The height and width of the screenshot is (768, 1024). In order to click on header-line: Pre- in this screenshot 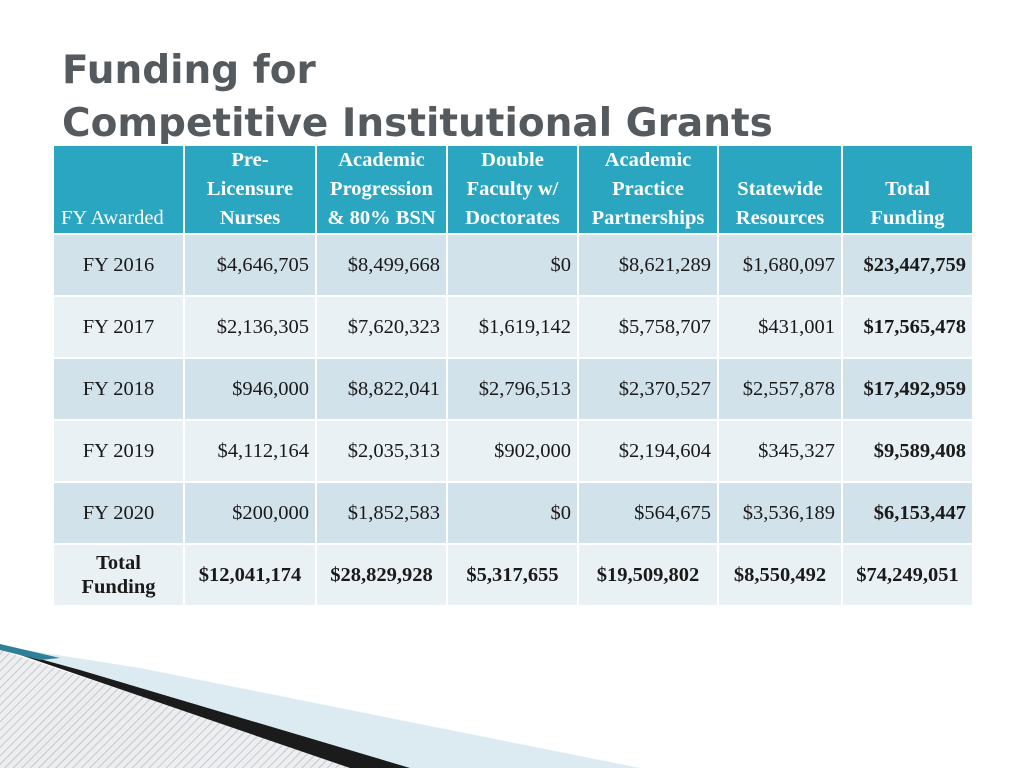, I will do `click(250, 160)`.